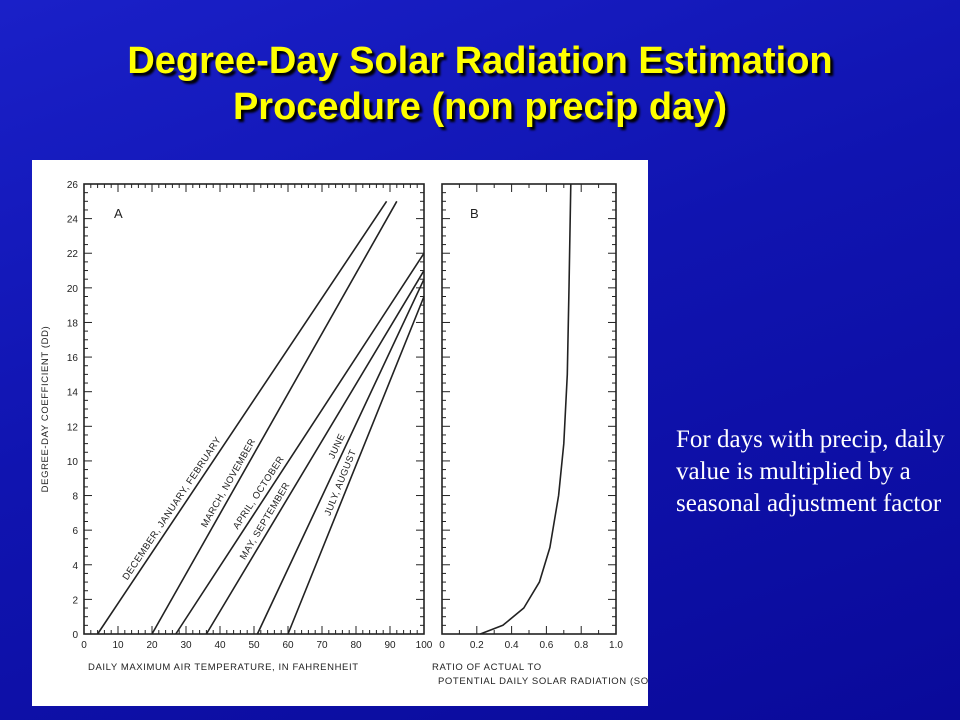  I want to click on series-curve, so click(526, 409).